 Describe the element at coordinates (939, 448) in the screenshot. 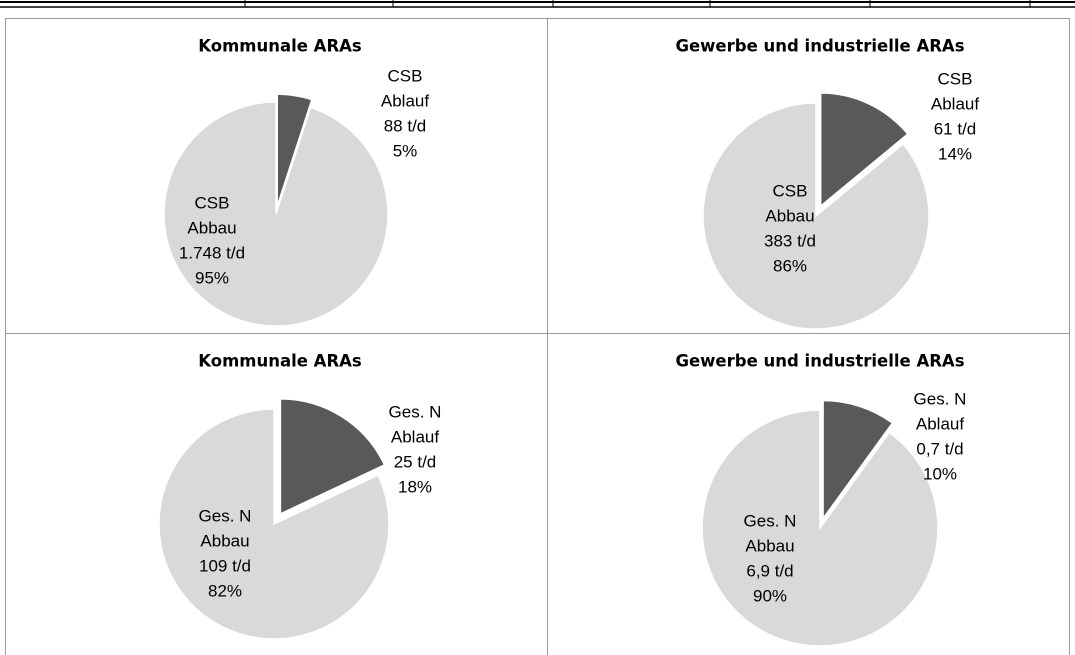

I see `amount-label: 0,7 t/d` at that location.